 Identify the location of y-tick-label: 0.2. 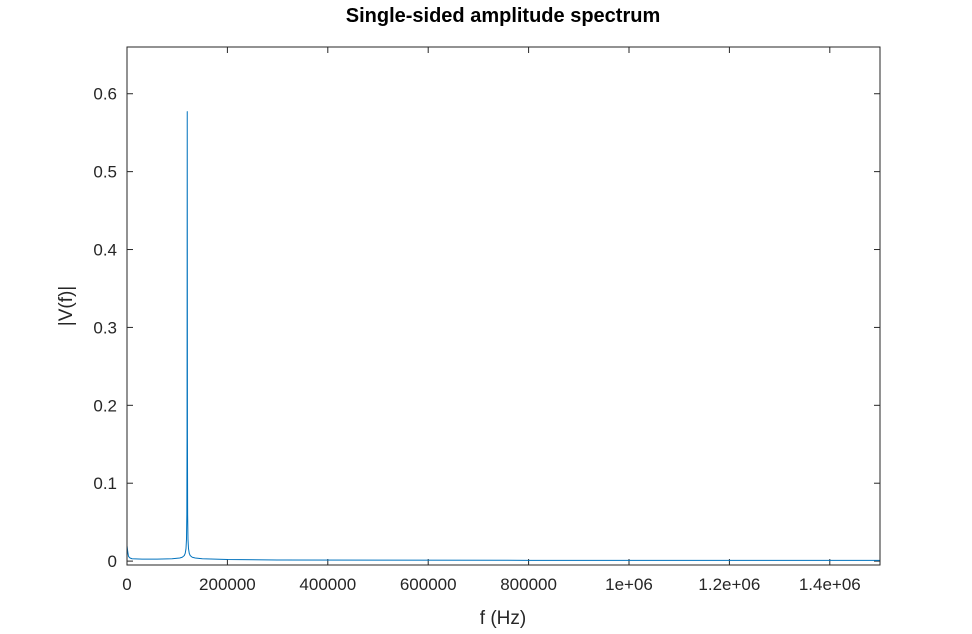
(105, 405).